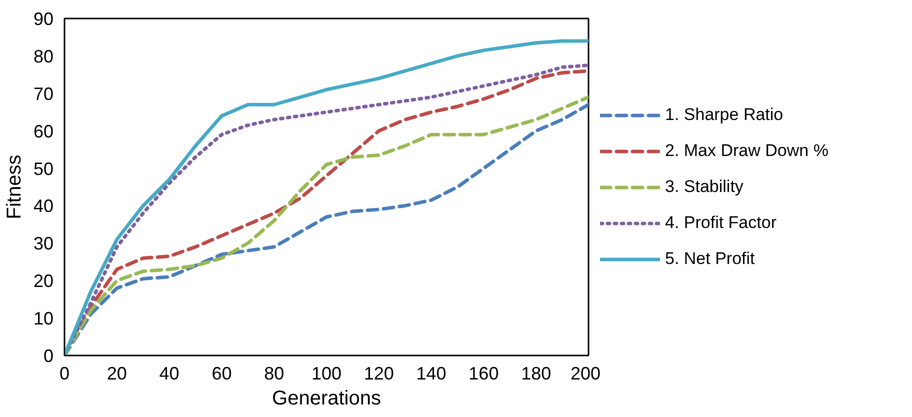  Describe the element at coordinates (326, 374) in the screenshot. I see `x-tick-label: 100` at that location.